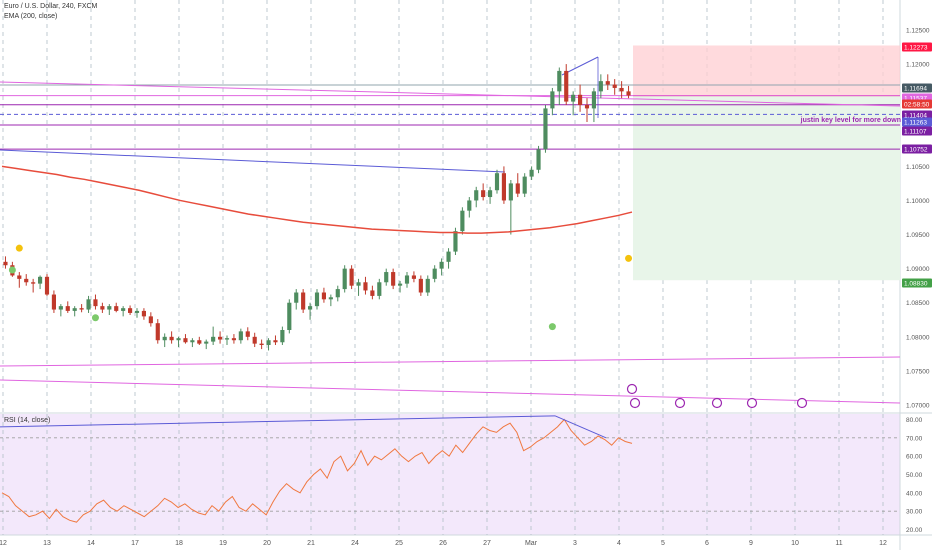 This screenshot has width=932, height=550. Describe the element at coordinates (707, 543) in the screenshot. I see `time-tick-label: 6` at that location.